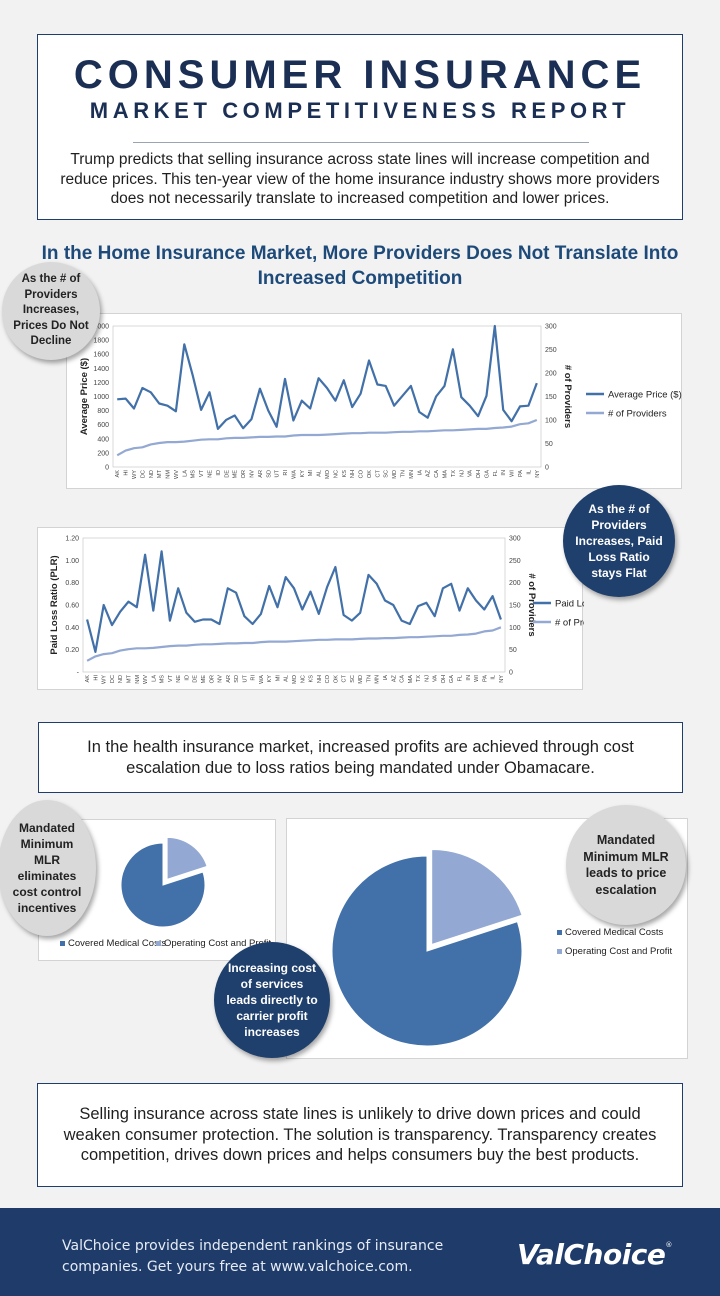 The height and width of the screenshot is (1296, 720). I want to click on price-chart-xtick: NC, so click(336, 474).